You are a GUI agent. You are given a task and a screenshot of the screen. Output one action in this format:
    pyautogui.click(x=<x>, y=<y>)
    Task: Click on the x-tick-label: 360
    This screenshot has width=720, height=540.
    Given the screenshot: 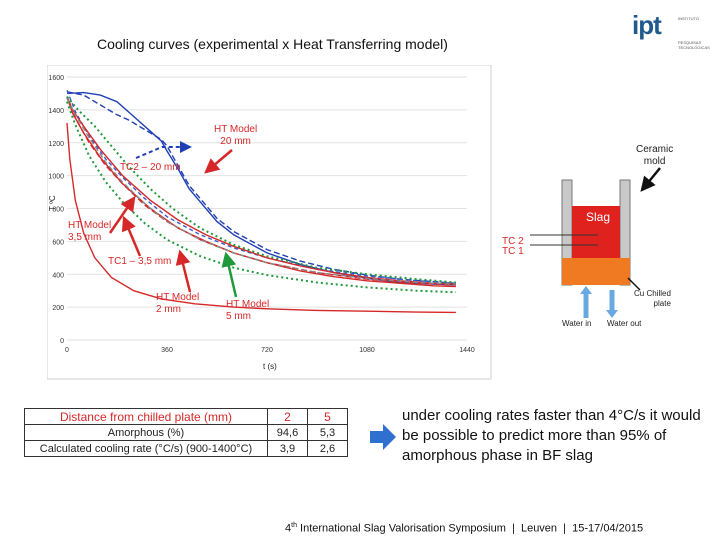 What is the action you would take?
    pyautogui.click(x=167, y=350)
    